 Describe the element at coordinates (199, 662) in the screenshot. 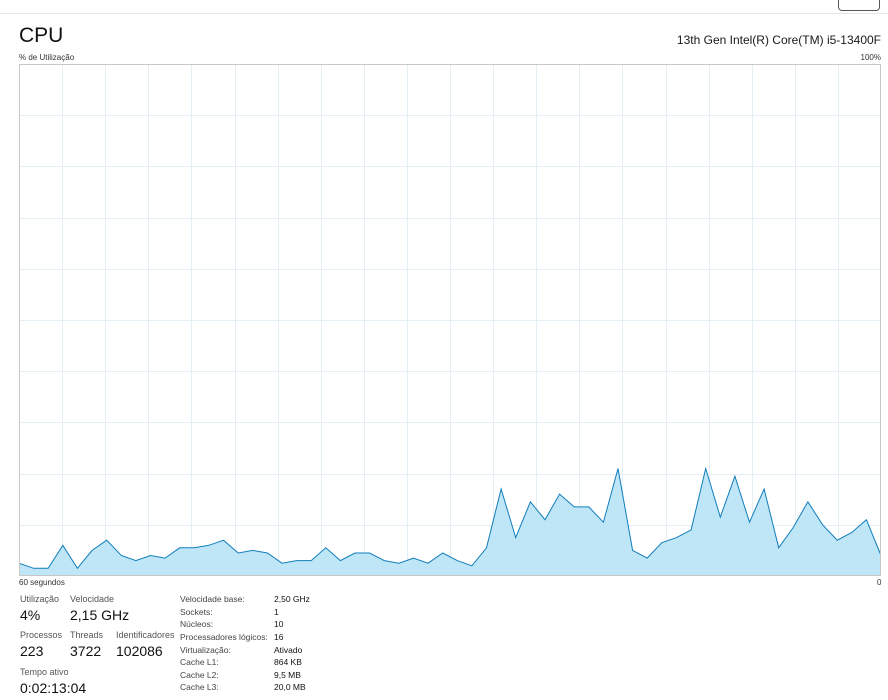

I see `cache-l1-label: Cache L1:` at that location.